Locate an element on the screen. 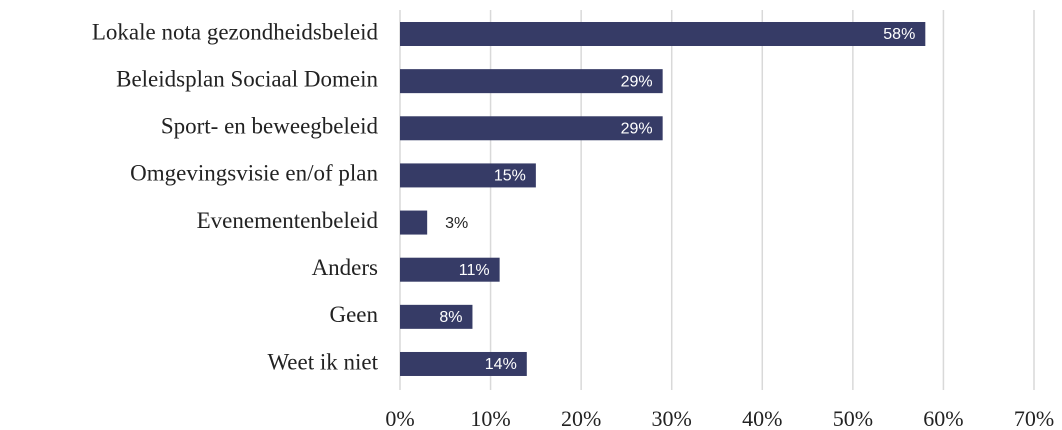 Image resolution: width=1062 pixels, height=430 pixels. value-label: 58% is located at coordinates (899, 34).